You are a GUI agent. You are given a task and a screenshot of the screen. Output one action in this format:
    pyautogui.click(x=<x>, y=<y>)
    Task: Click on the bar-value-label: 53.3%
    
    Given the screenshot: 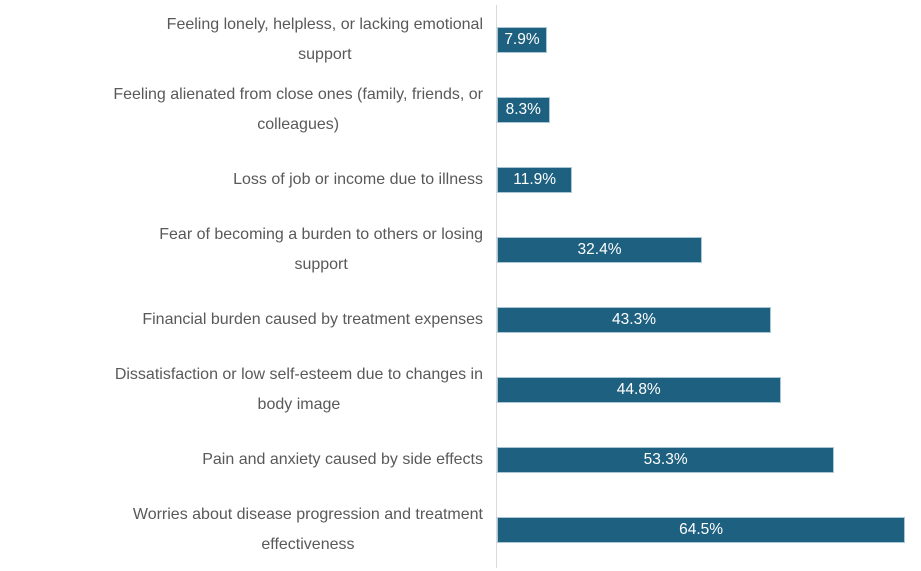 What is the action you would take?
    pyautogui.click(x=665, y=459)
    